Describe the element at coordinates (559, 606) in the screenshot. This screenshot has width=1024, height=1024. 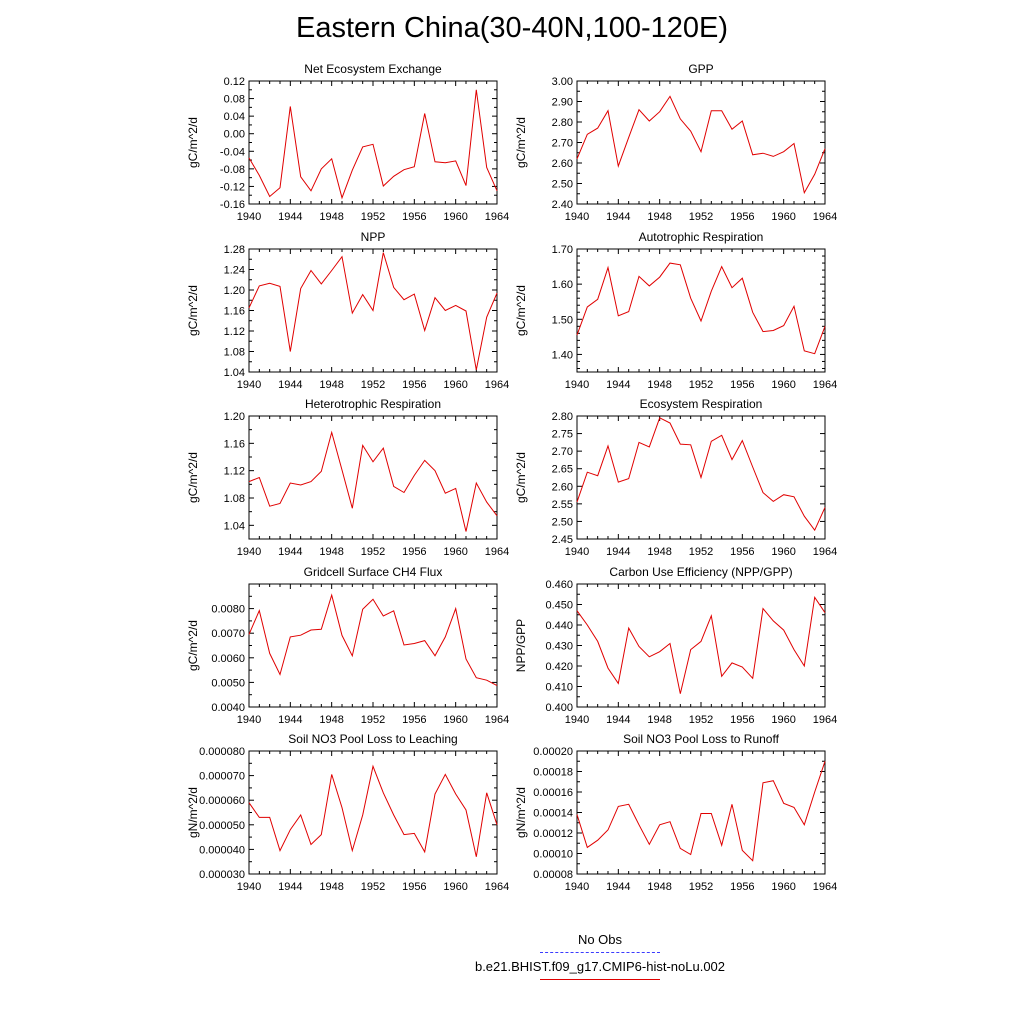
I see `y-tick-label: 0.450` at that location.